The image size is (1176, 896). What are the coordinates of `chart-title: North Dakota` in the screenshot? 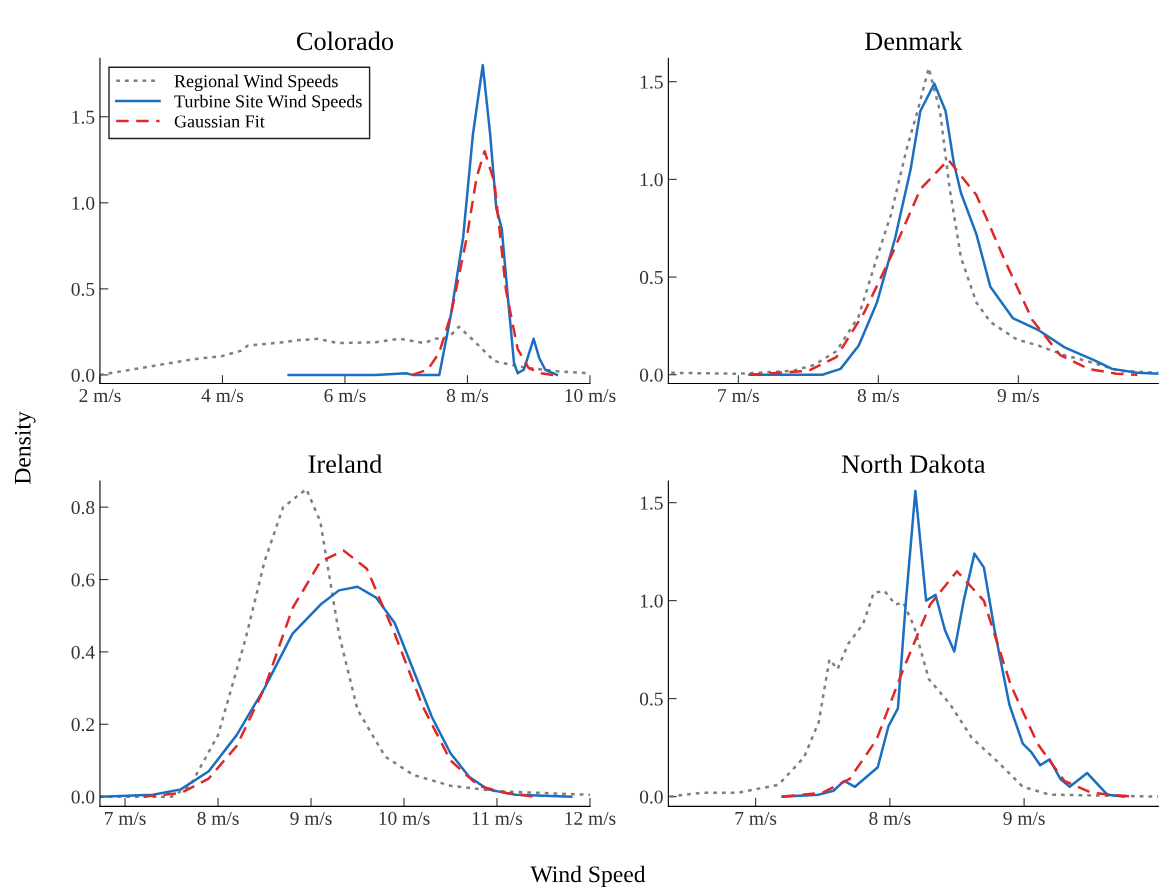 It's located at (913, 464).